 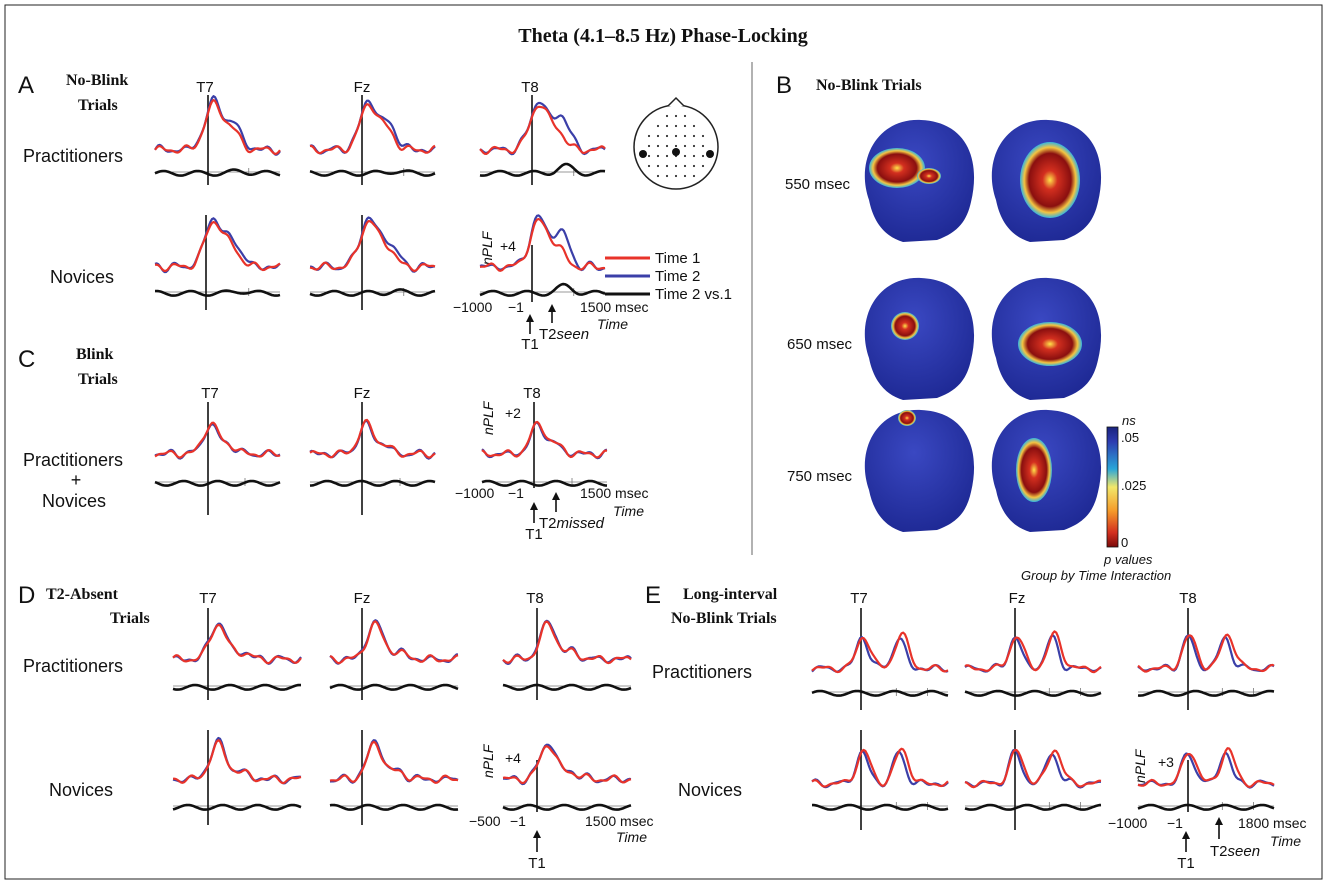 What do you see at coordinates (628, 511) in the screenshot?
I see `panel-c-xaxis: Time` at bounding box center [628, 511].